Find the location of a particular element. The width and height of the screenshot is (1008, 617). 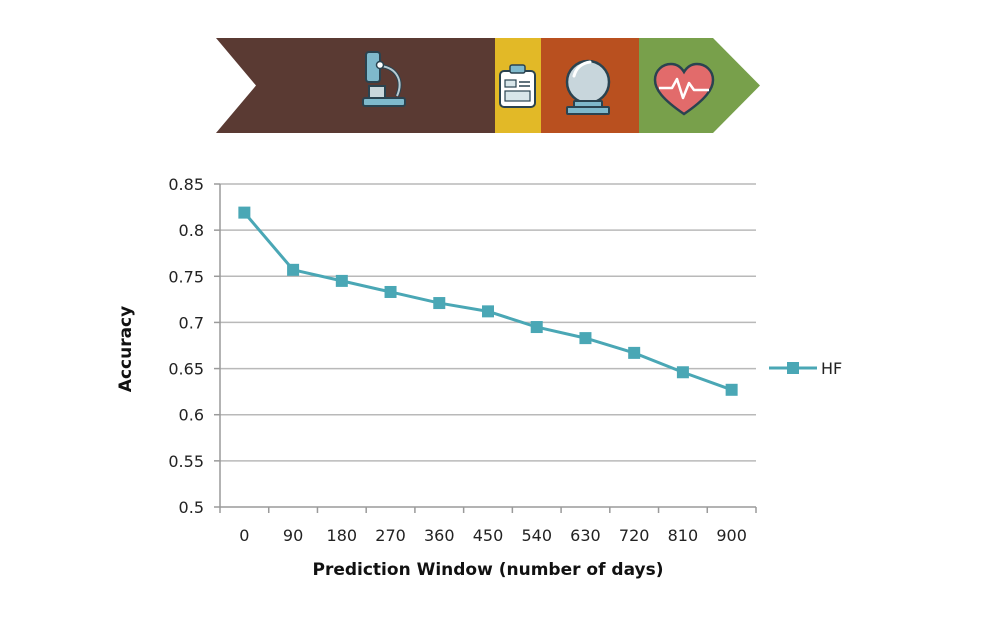

heart-rate-icon is located at coordinates (684, 89).